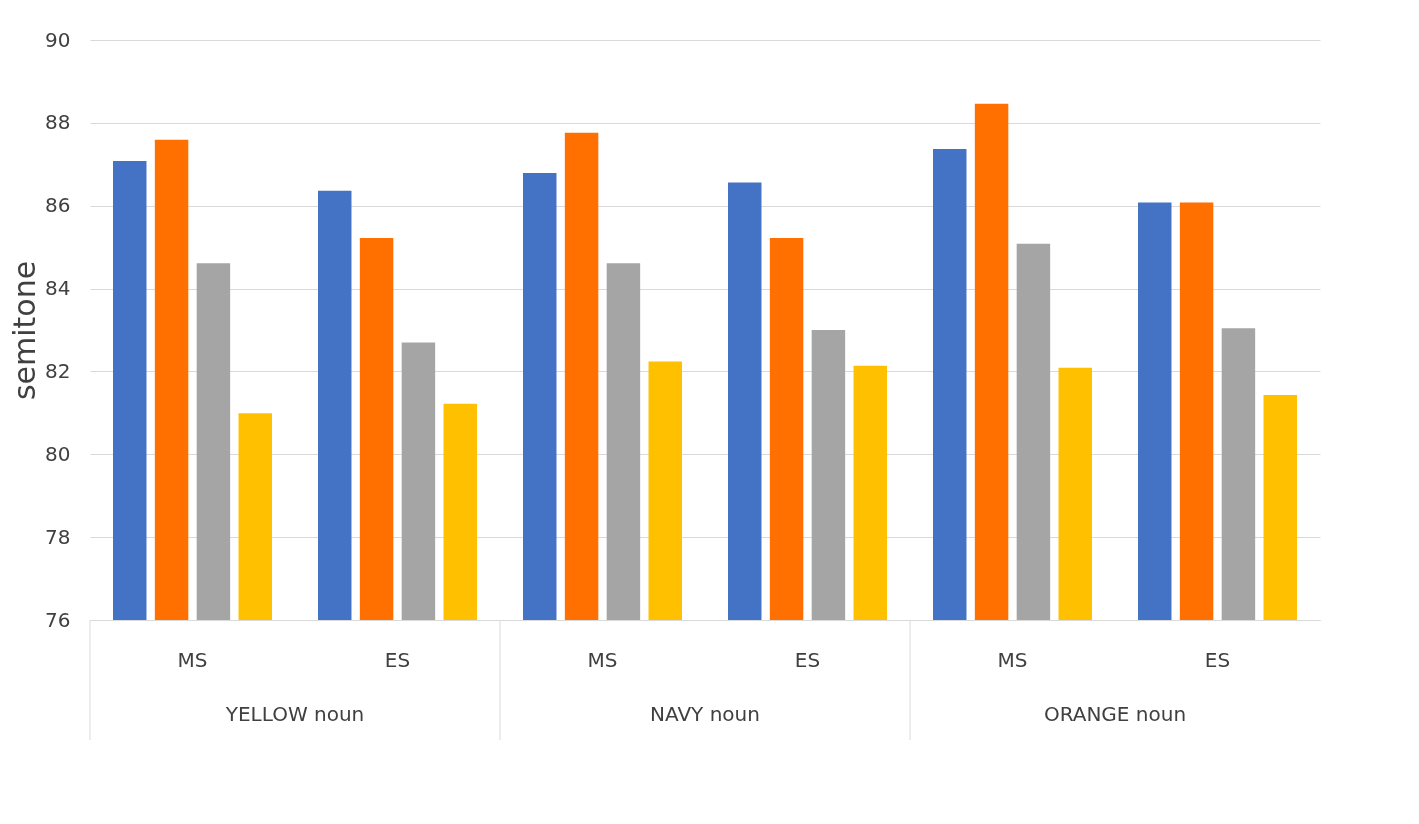 This screenshot has height=824, width=1419. What do you see at coordinates (25, 330) in the screenshot?
I see `y-axis-title: semitone` at bounding box center [25, 330].